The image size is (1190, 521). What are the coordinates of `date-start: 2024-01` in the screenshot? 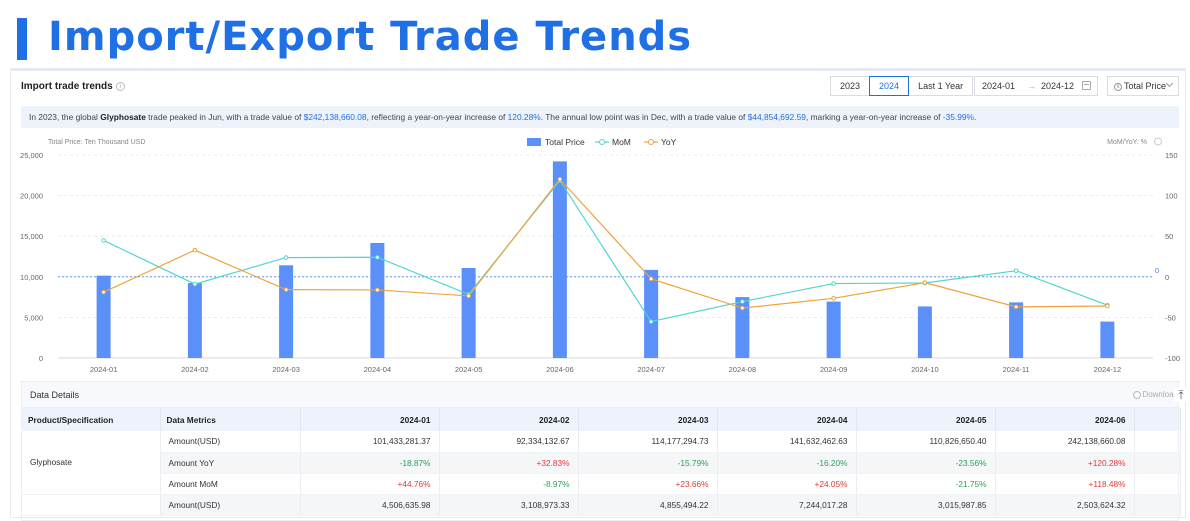 It's located at (999, 86).